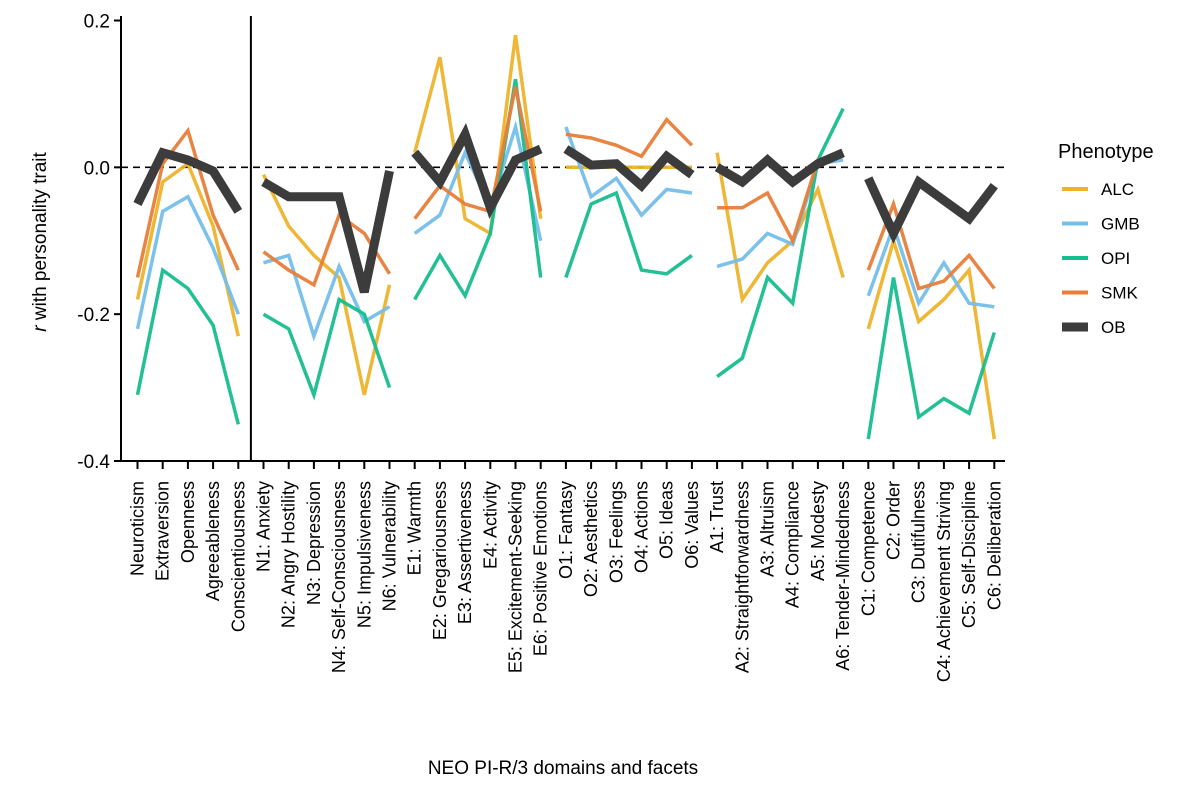 The height and width of the screenshot is (800, 1200). I want to click on legend-label-ob: OB, so click(1113, 327).